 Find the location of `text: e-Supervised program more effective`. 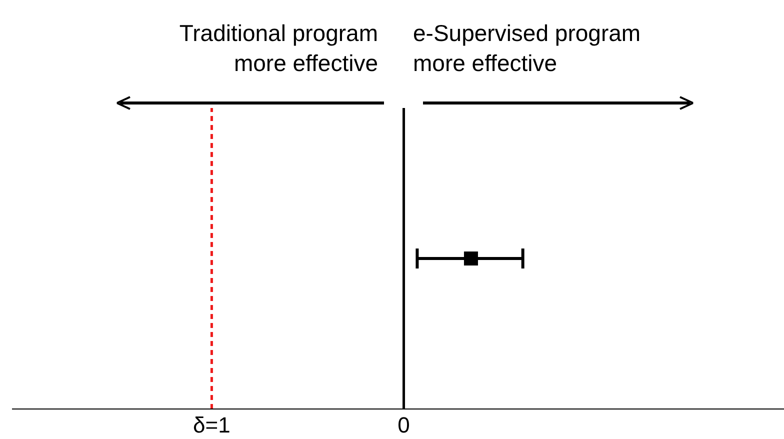

text: e-Supervised program more effective is located at coordinates (527, 48).